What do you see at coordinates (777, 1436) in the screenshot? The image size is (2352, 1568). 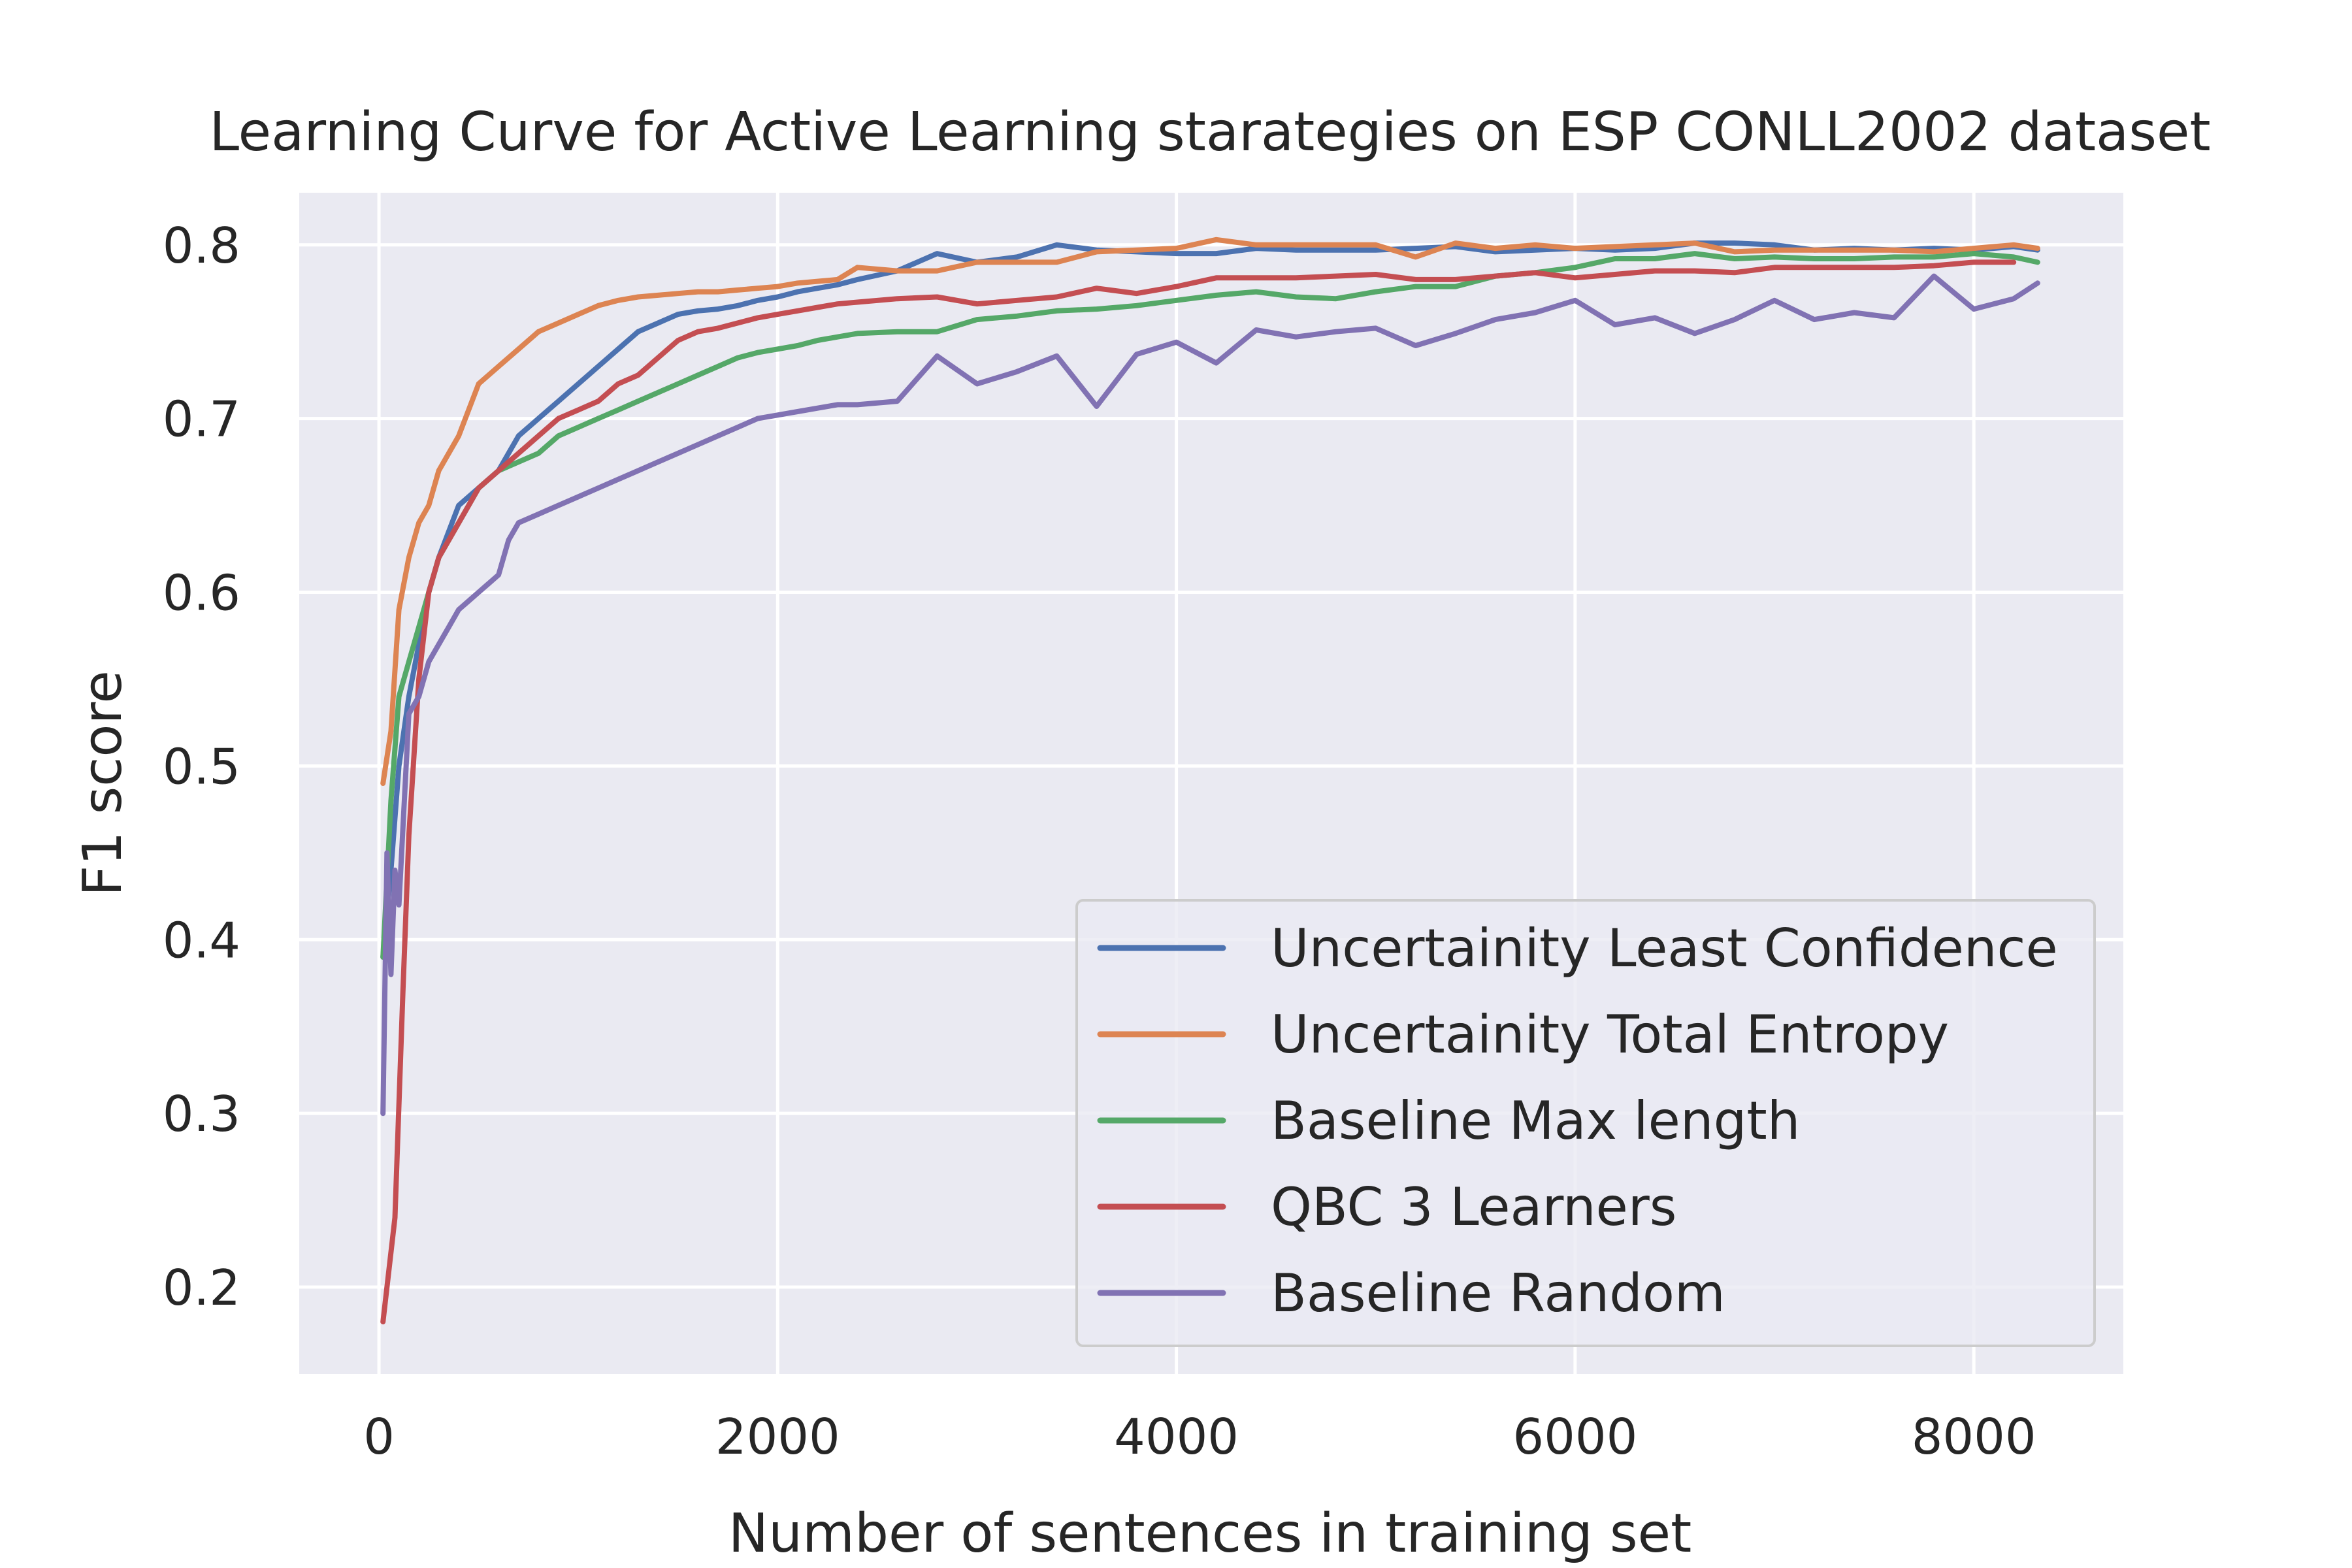 I see `x-tick-label: 2000` at bounding box center [777, 1436].